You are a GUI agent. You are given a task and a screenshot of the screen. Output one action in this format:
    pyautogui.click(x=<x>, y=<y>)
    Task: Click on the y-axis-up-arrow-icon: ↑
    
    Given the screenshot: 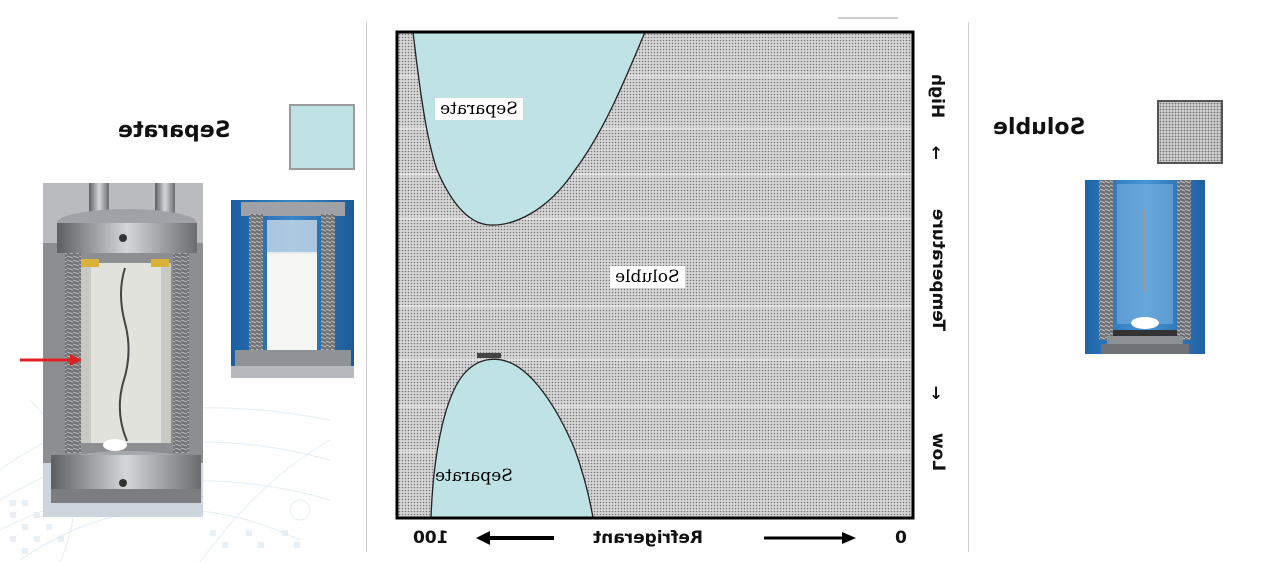 What is the action you would take?
    pyautogui.click(x=936, y=154)
    